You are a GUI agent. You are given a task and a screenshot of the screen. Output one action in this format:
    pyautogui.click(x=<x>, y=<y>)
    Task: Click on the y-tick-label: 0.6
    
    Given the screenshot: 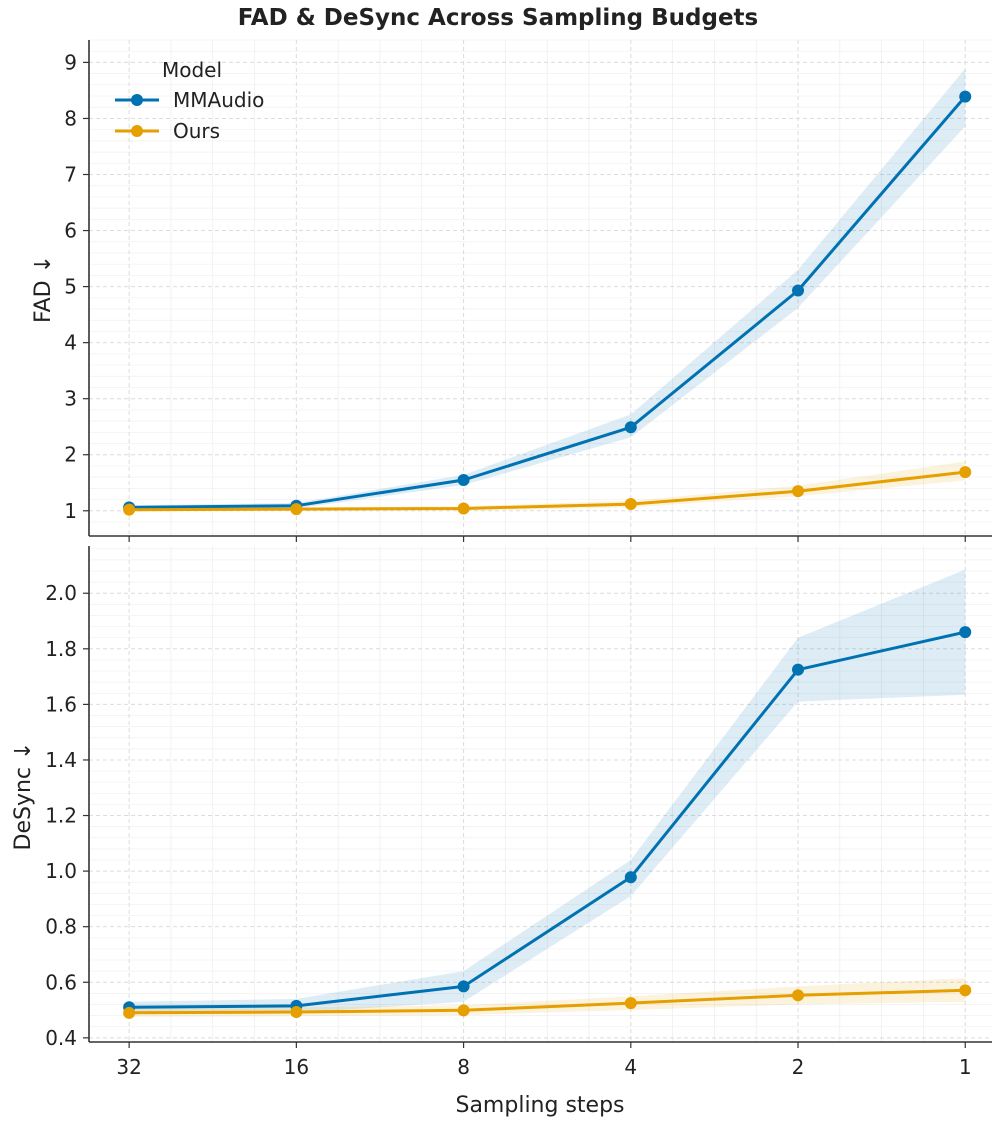 What is the action you would take?
    pyautogui.click(x=61, y=982)
    